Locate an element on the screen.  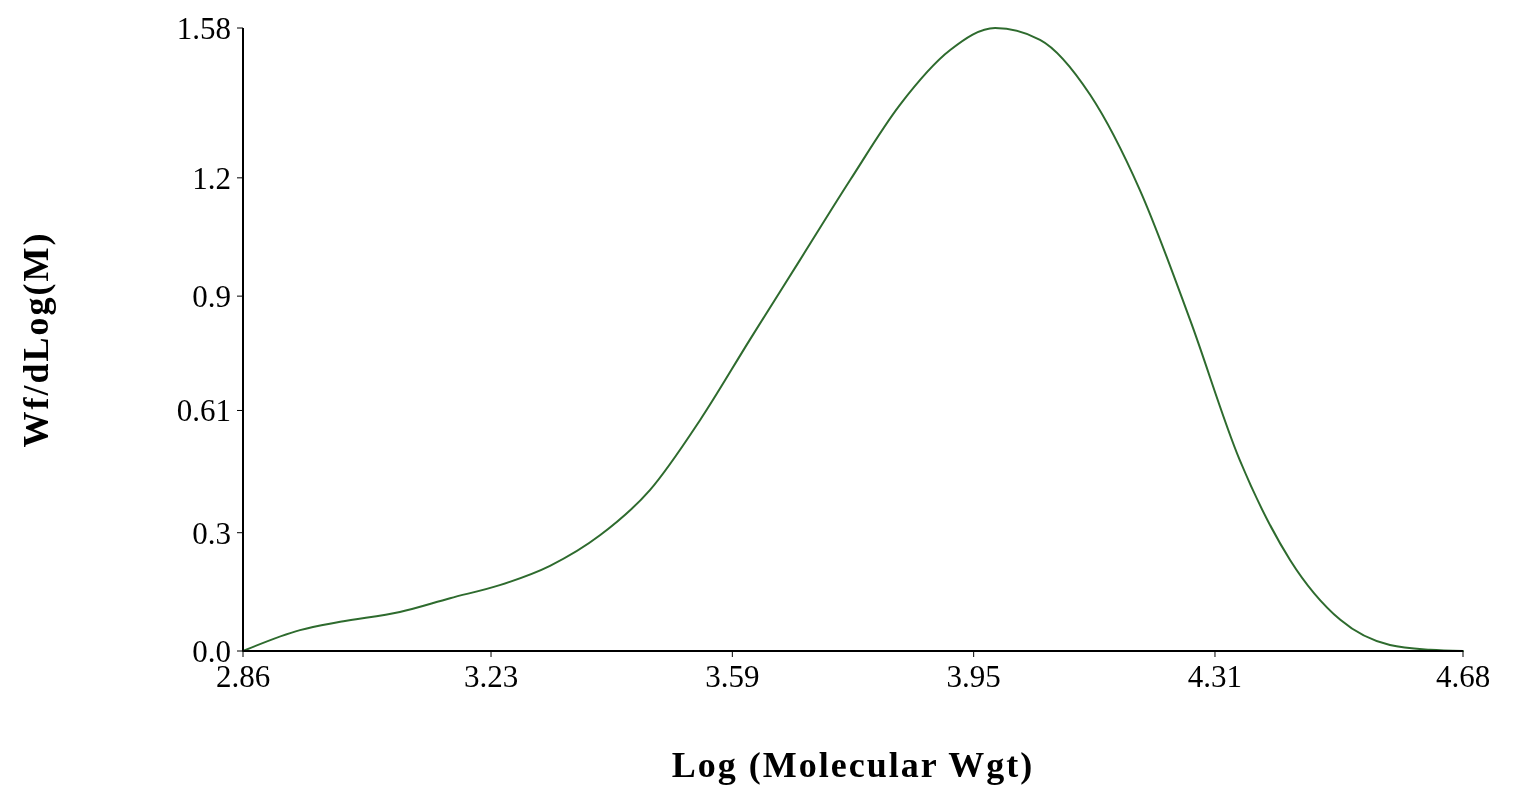
x-axis-title: Log (Molecular Wgt) is located at coordinates (853, 765).